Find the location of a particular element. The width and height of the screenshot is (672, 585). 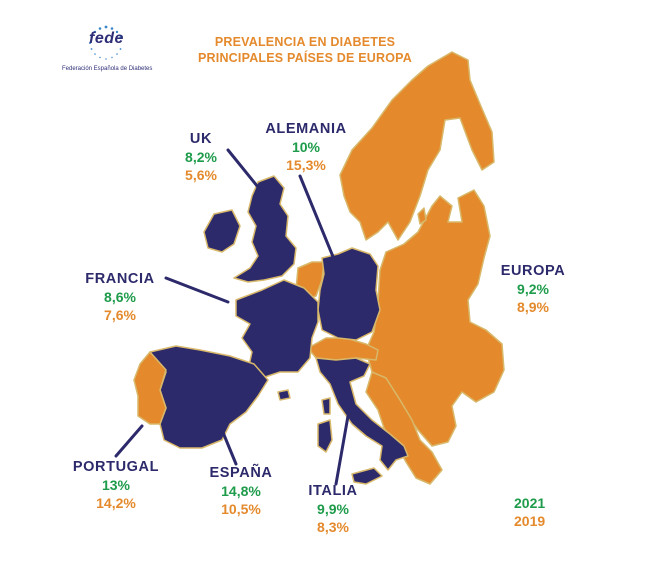

country-name: UK is located at coordinates (201, 139).